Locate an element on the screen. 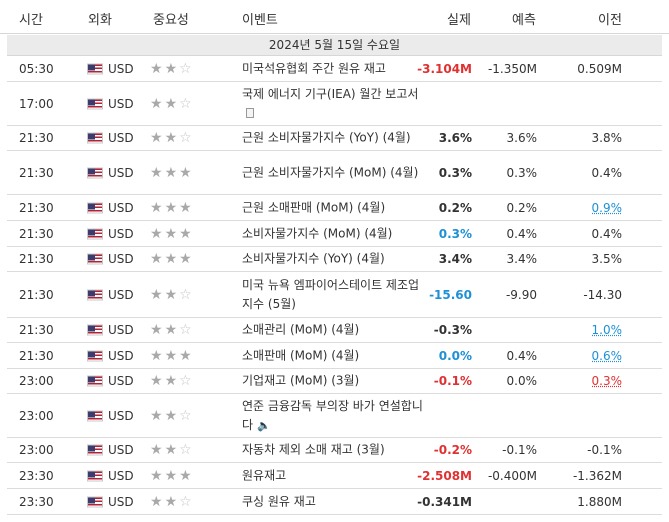 The height and width of the screenshot is (522, 669). event-name: 소비자물가지수 (YoY) (4월) is located at coordinates (334, 259).